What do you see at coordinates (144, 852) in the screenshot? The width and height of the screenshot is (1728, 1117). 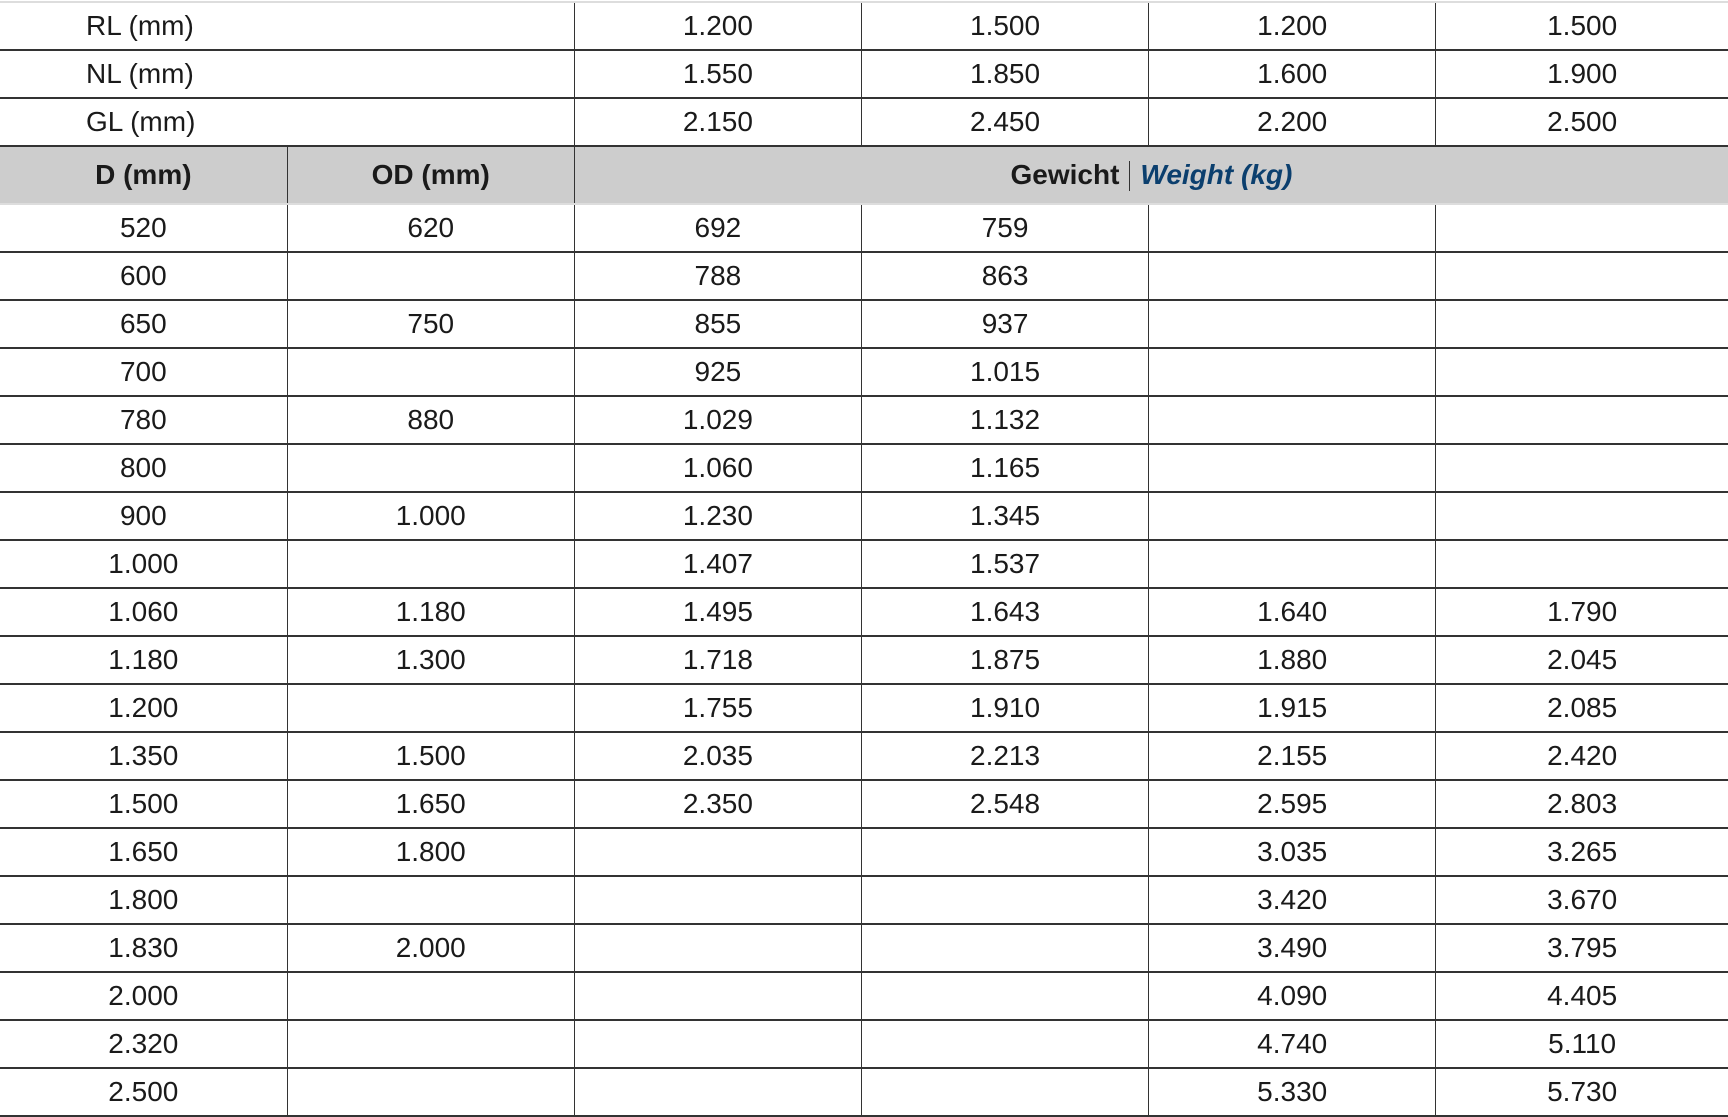 I see `cell-d: 1.650` at bounding box center [144, 852].